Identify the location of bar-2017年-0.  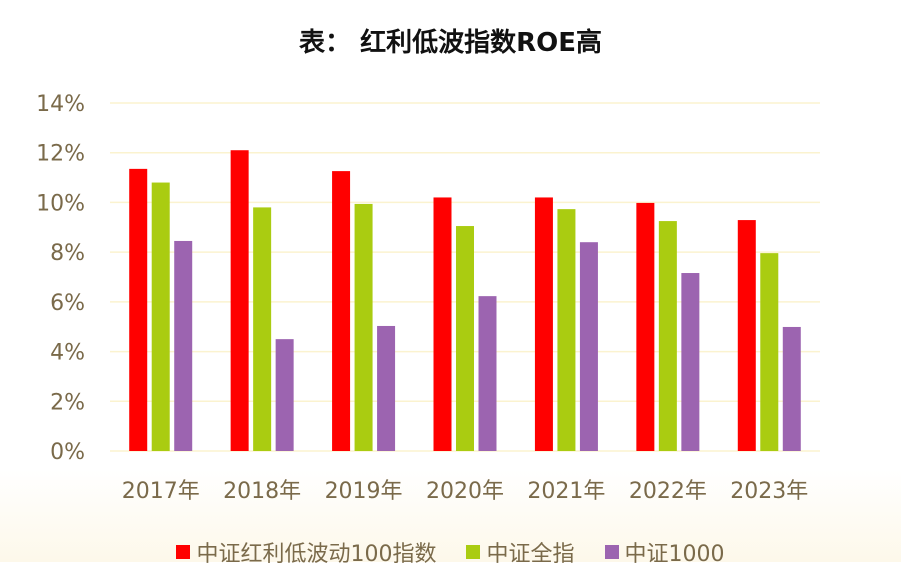
(138, 309).